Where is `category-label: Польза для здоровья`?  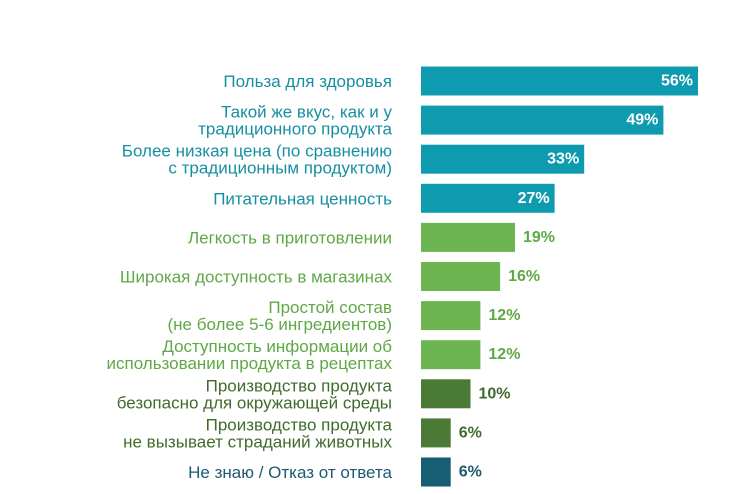
category-label: Польза для здоровья is located at coordinates (307, 81).